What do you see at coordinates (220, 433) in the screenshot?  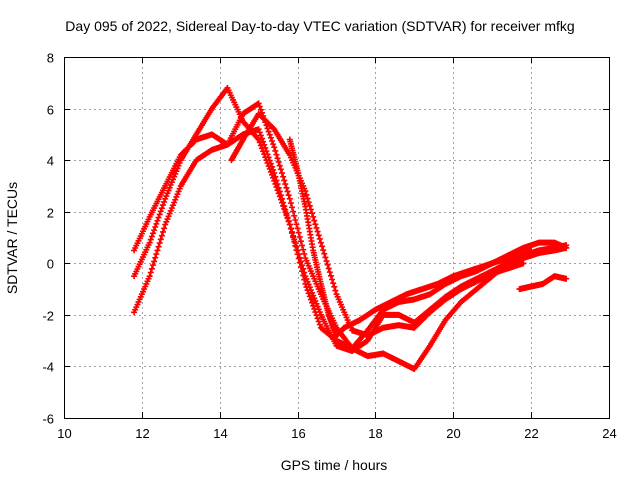 I see `x-tick-label: 14` at bounding box center [220, 433].